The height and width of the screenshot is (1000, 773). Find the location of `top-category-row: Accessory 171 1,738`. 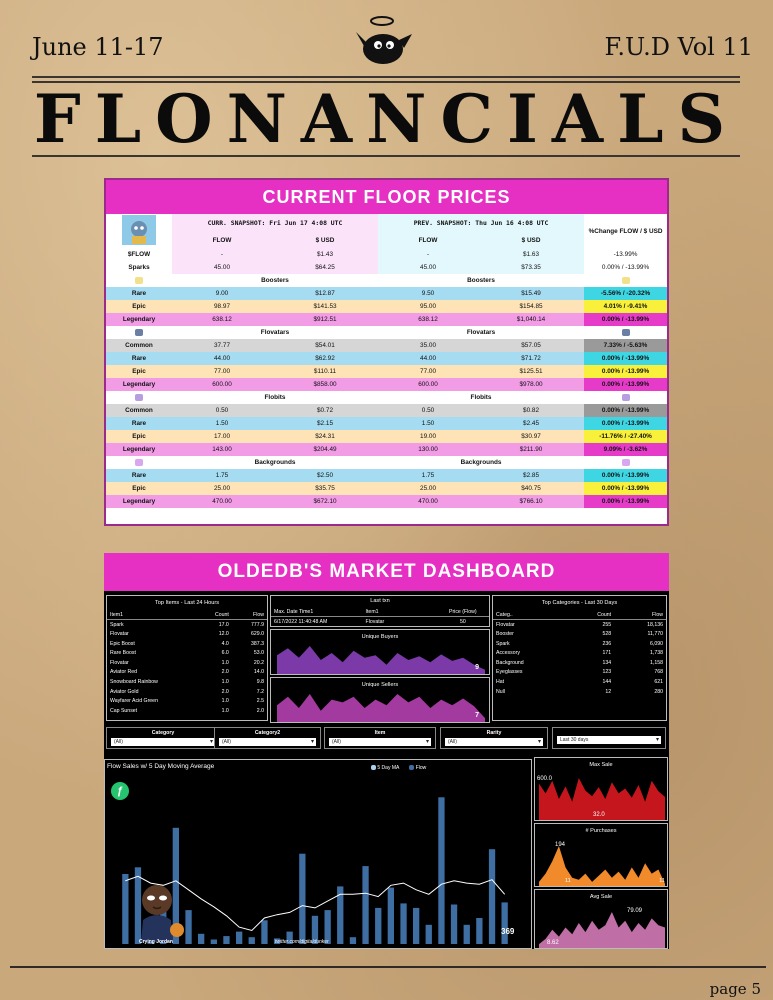

top-category-row: Accessory 171 1,738 is located at coordinates (579, 653).